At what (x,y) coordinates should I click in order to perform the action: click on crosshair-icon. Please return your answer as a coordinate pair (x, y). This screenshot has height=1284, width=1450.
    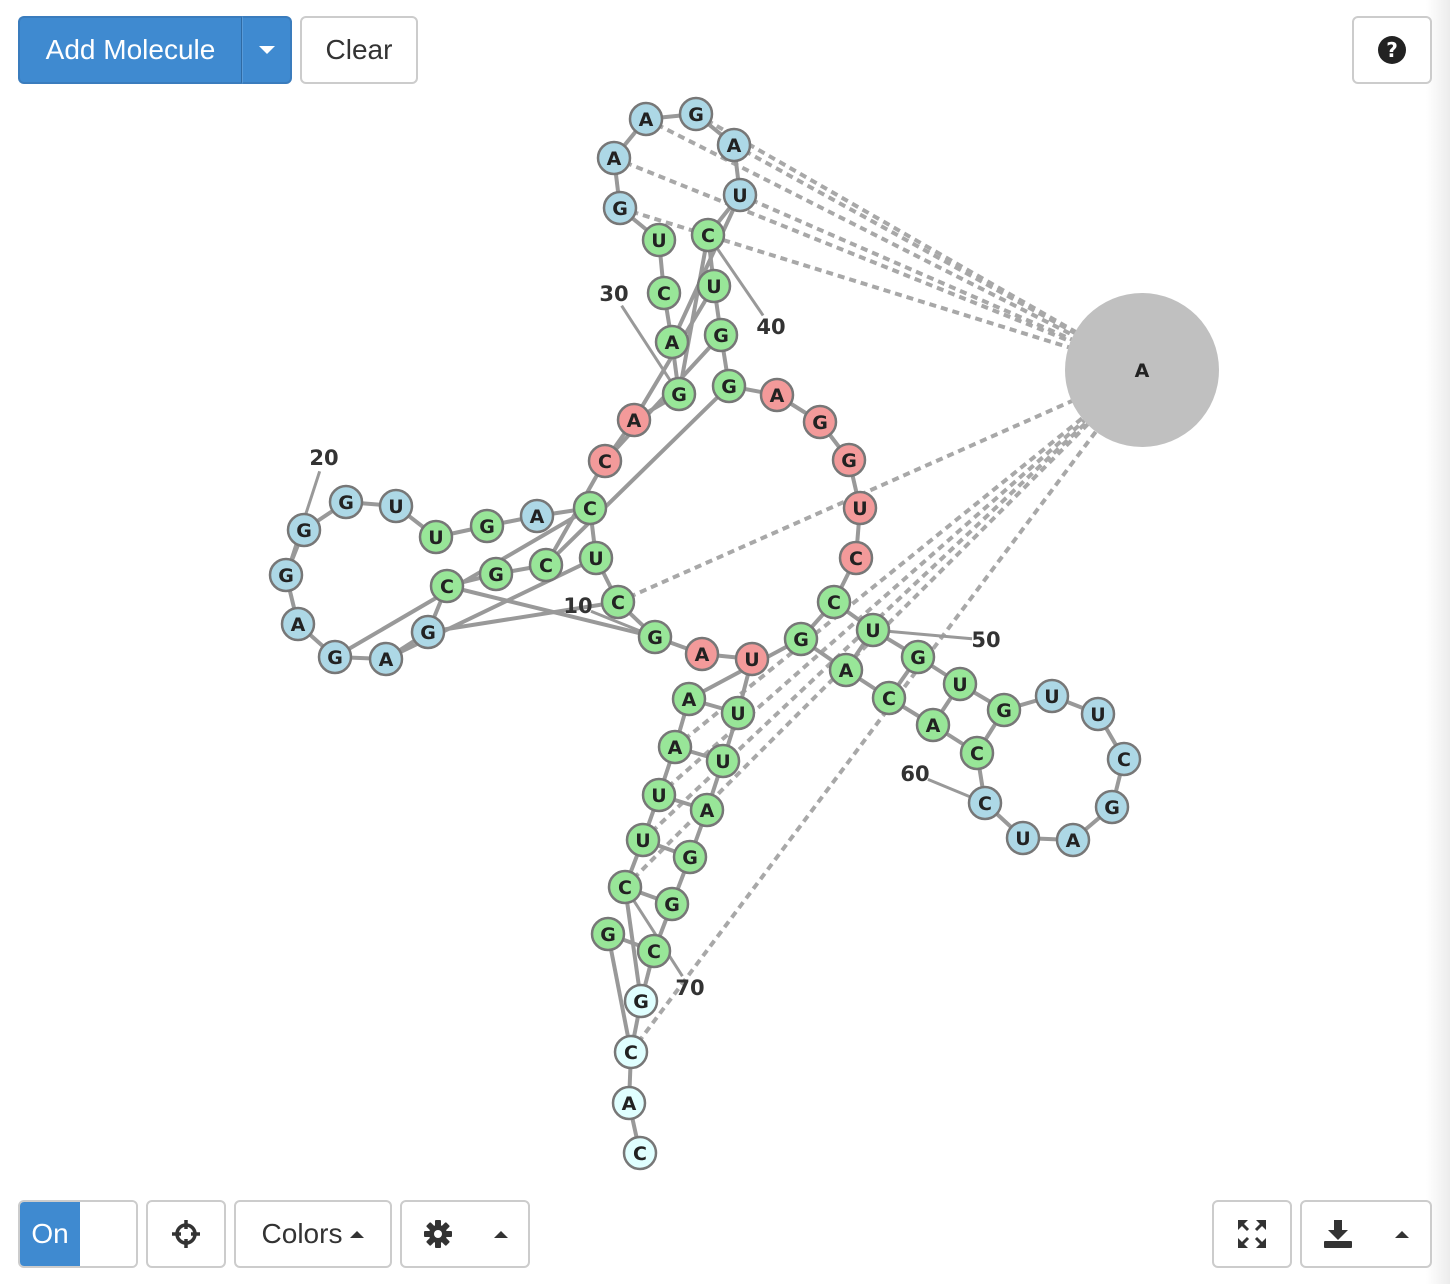
    Looking at the image, I should click on (186, 1234).